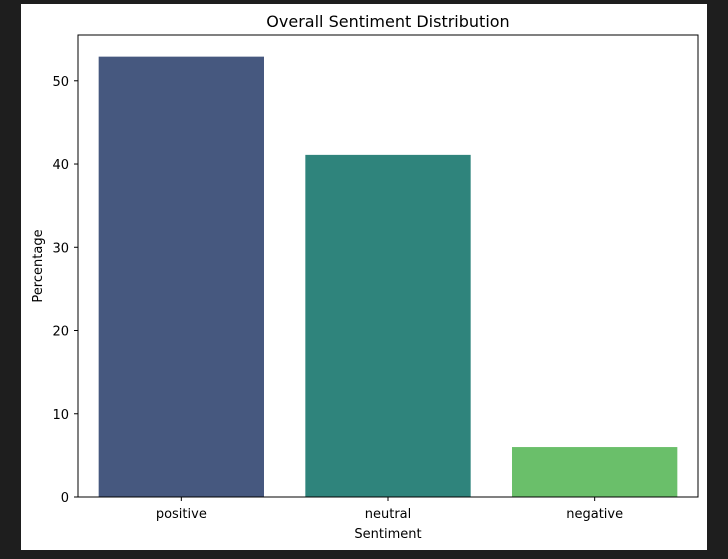 The image size is (728, 559). Describe the element at coordinates (595, 472) in the screenshot. I see `bar-negative` at that location.